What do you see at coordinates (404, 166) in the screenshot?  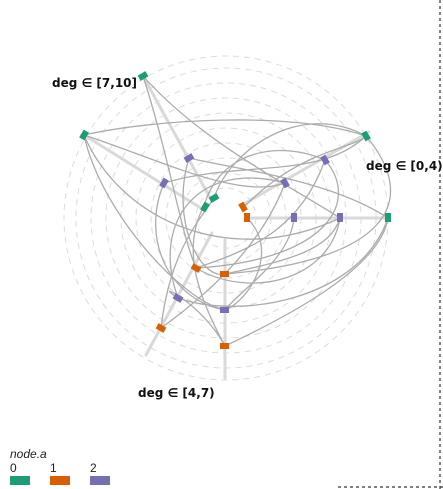 I see `axis-label-a: deg ∈ [0,4)` at bounding box center [404, 166].